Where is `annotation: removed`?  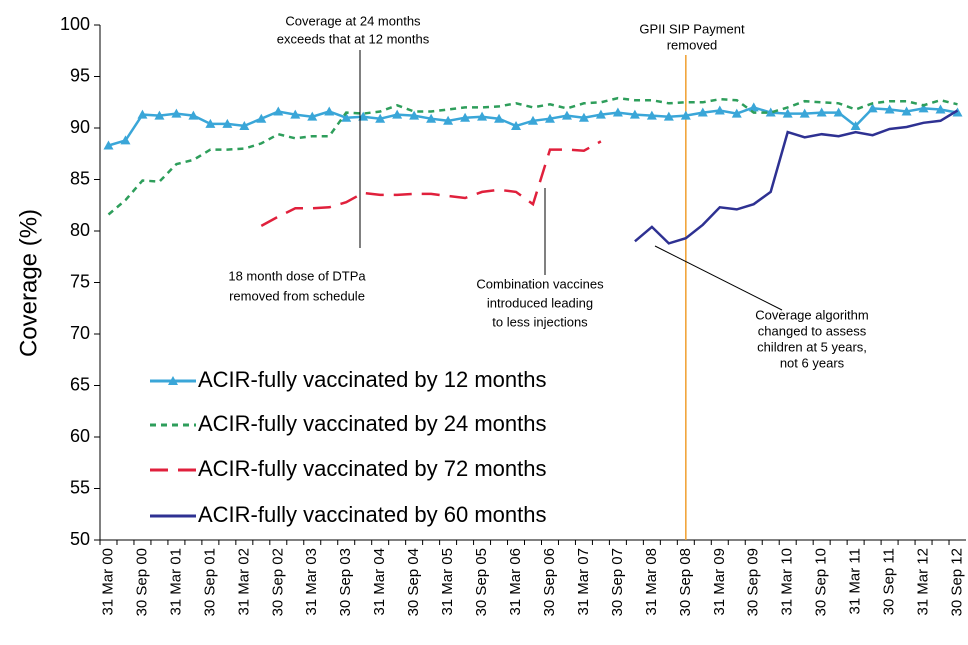
annotation: removed is located at coordinates (692, 44).